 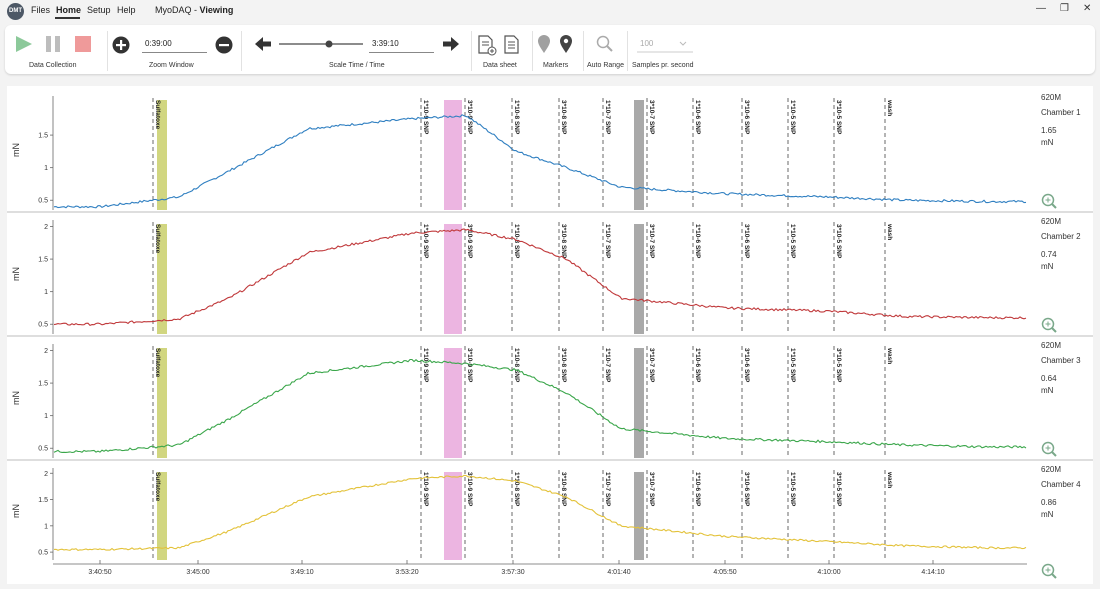 I want to click on minimize-icon: —, so click(x=1041, y=8).